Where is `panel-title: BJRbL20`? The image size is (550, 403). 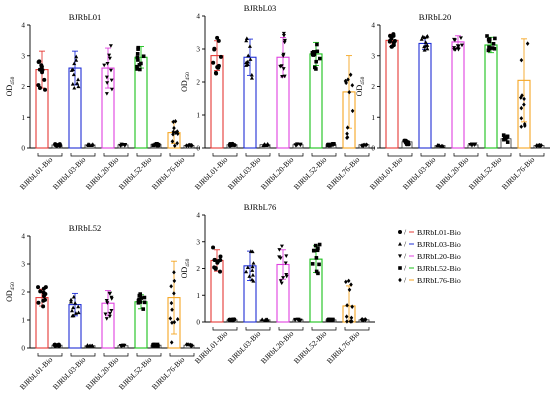
panel-title: BJRbL20 is located at coordinates (435, 17).